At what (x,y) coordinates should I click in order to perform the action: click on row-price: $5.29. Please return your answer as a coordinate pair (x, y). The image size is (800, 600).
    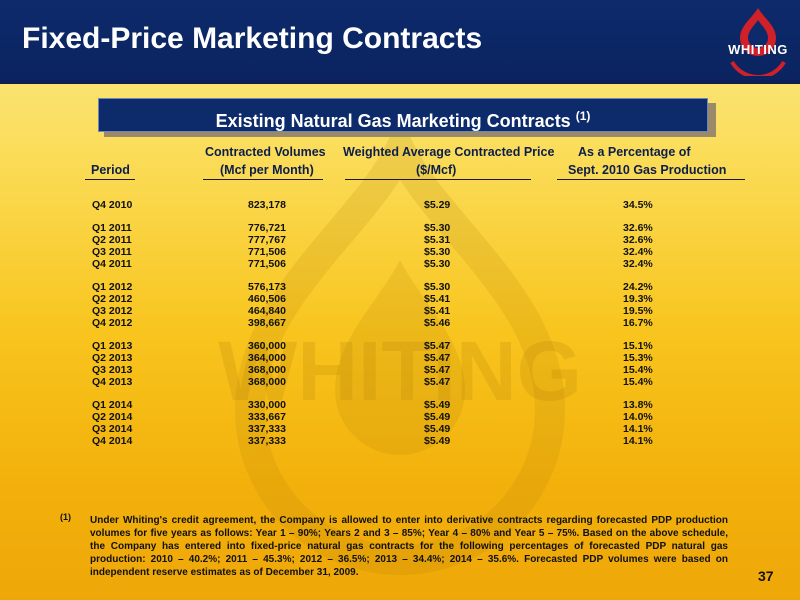
    Looking at the image, I should click on (437, 205).